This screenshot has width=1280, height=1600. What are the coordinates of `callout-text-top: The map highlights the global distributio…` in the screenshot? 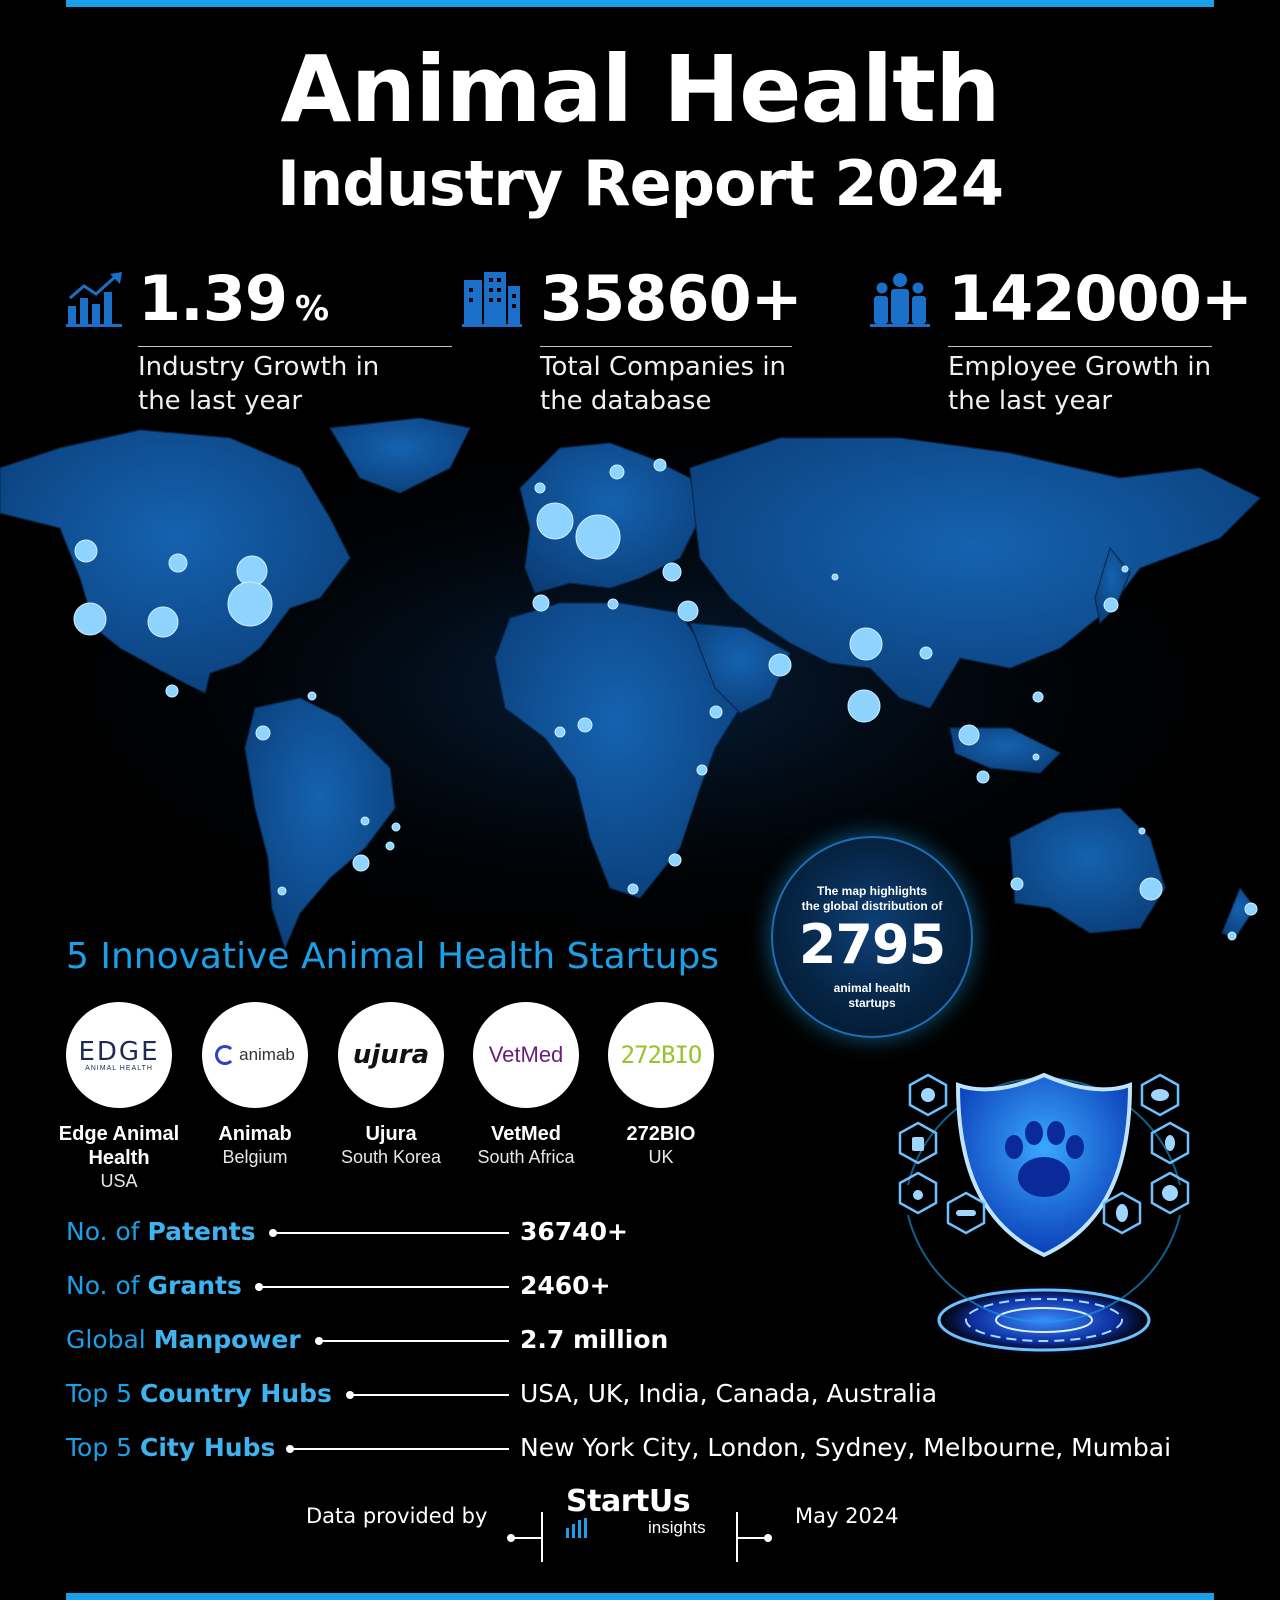 It's located at (872, 898).